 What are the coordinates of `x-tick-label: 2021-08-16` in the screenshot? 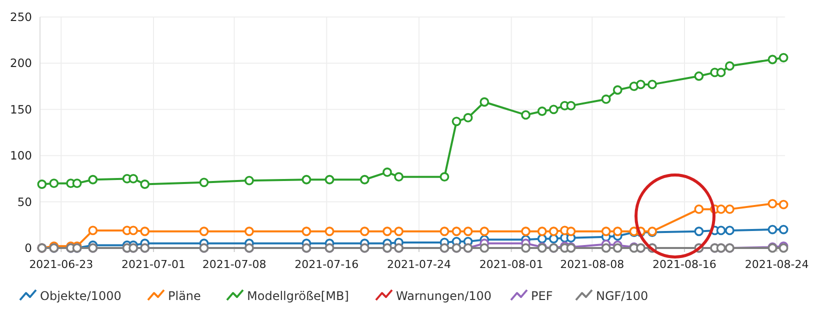 It's located at (684, 264).